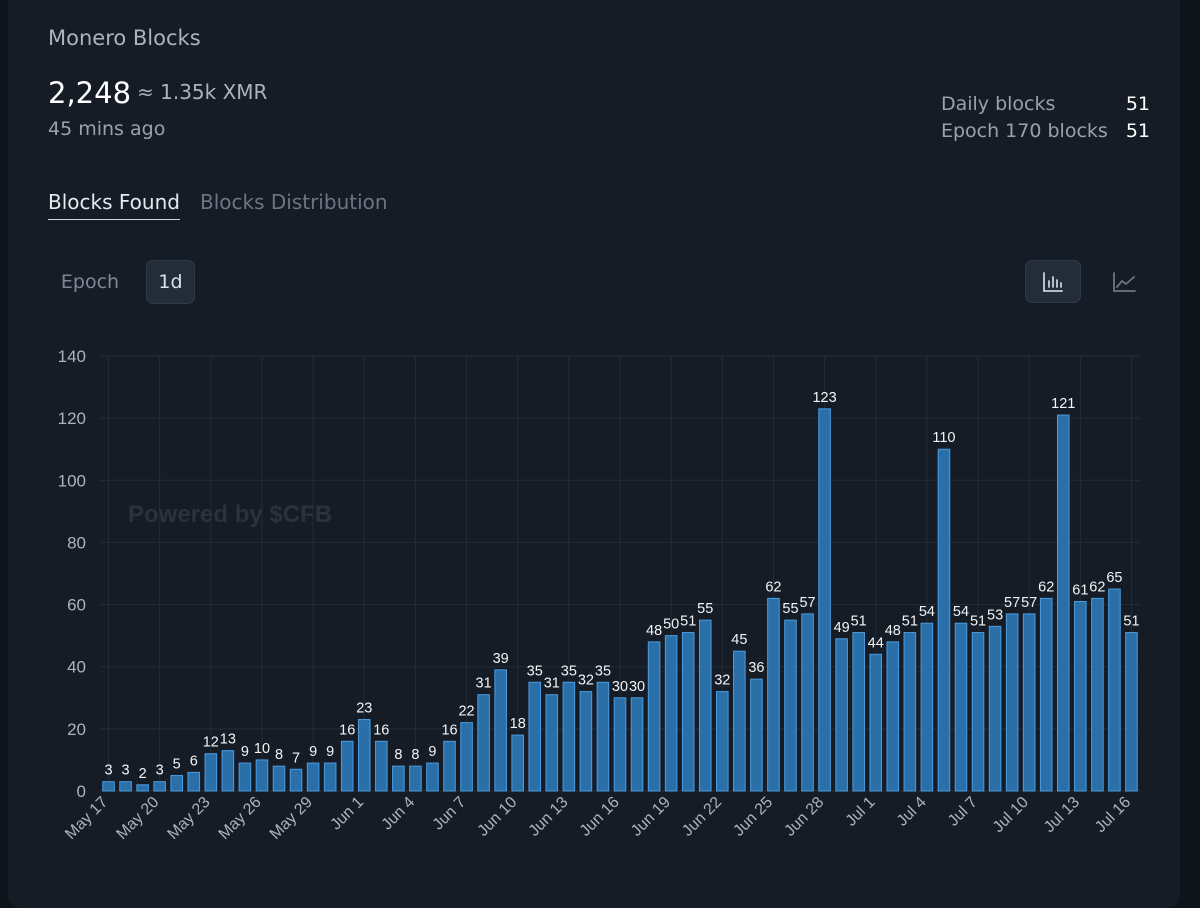 This screenshot has width=1200, height=908. Describe the element at coordinates (381, 730) in the screenshot. I see `bar-value-label: 16` at that location.